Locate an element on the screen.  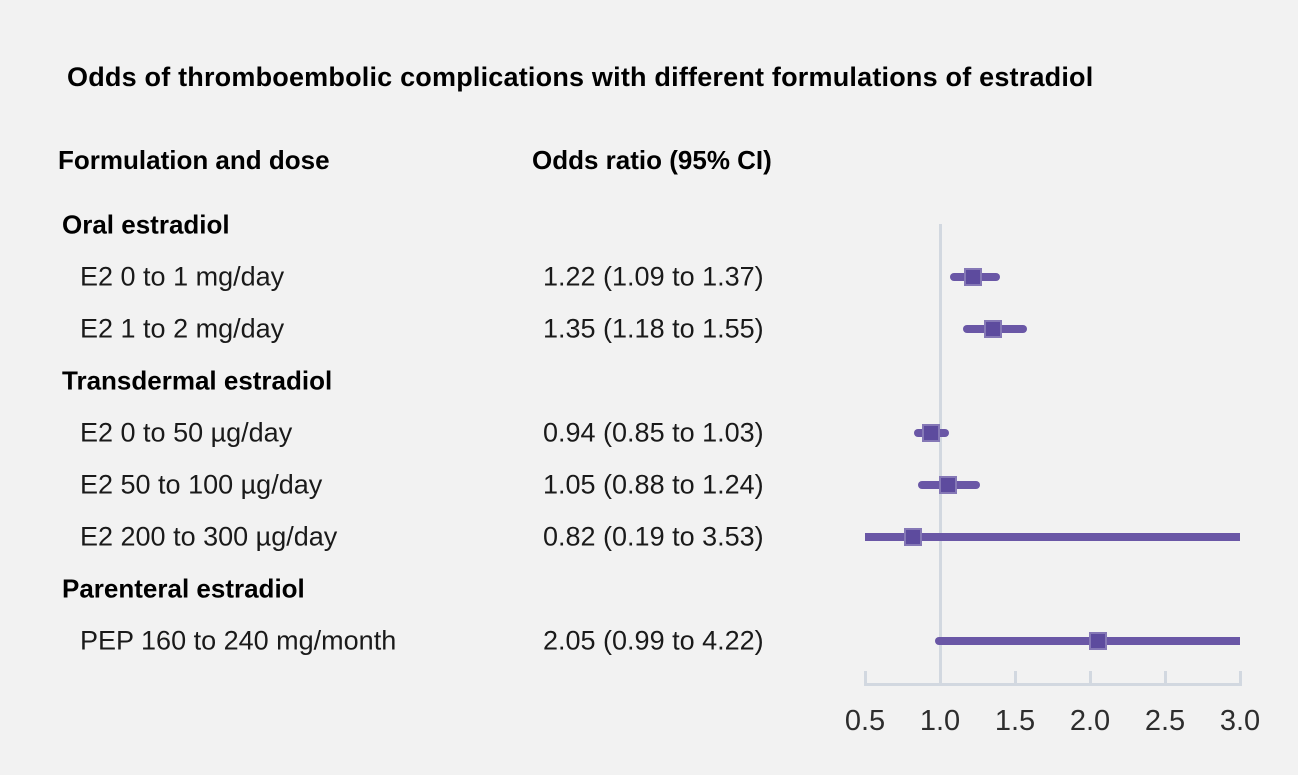
column-header-odds-ratio: Odds ratio (95% CI) is located at coordinates (652, 160).